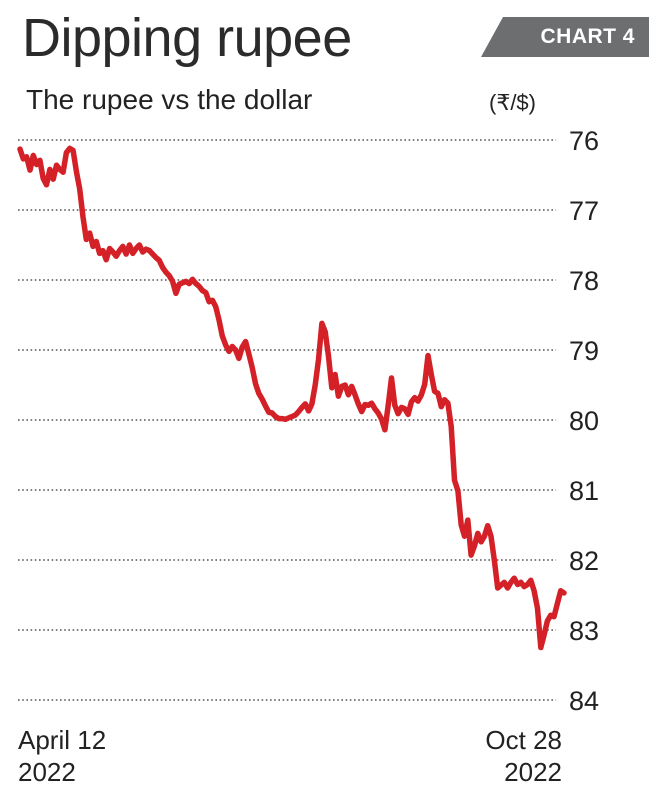  What do you see at coordinates (584, 351) in the screenshot?
I see `y-tick-label-79: 79` at bounding box center [584, 351].